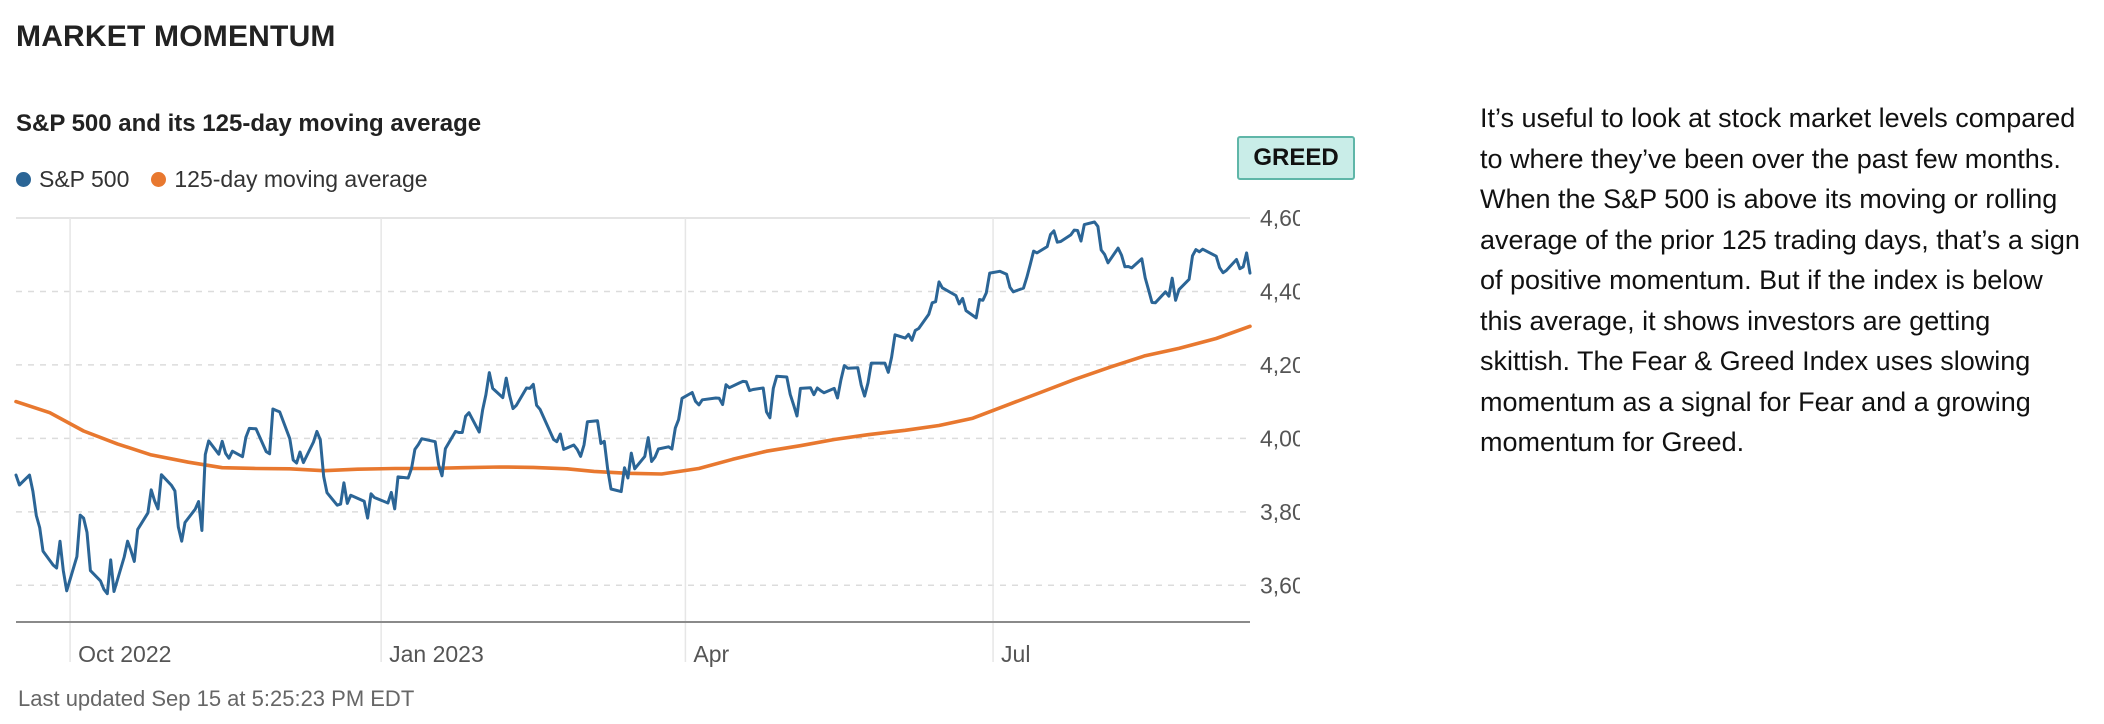  Describe the element at coordinates (1280, 365) in the screenshot. I see `y-tick-label: 4,200.00` at that location.